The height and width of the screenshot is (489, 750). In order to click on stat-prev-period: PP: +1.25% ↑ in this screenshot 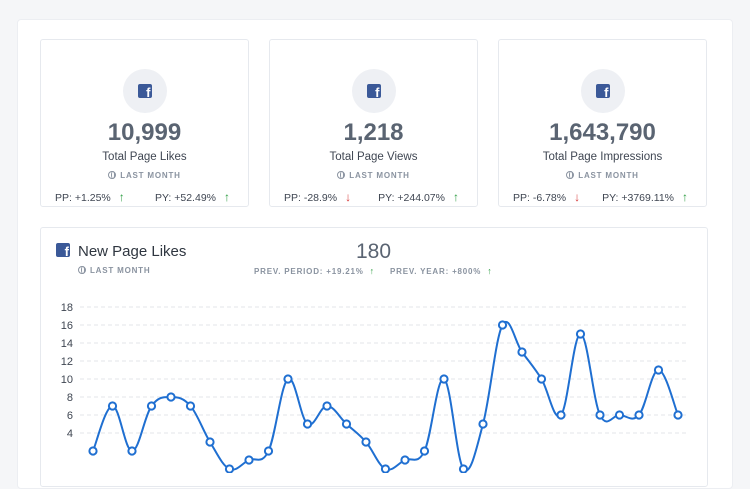, I will do `click(90, 197)`.